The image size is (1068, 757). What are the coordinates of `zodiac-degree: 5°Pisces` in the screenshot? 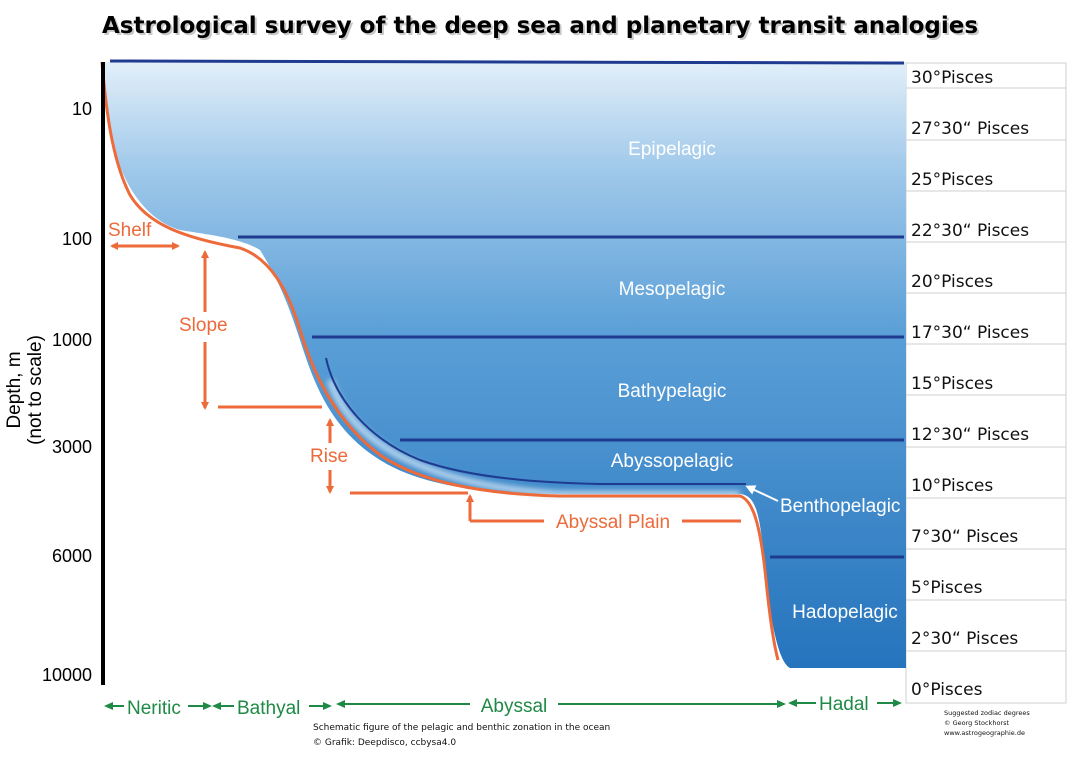 It's located at (947, 588).